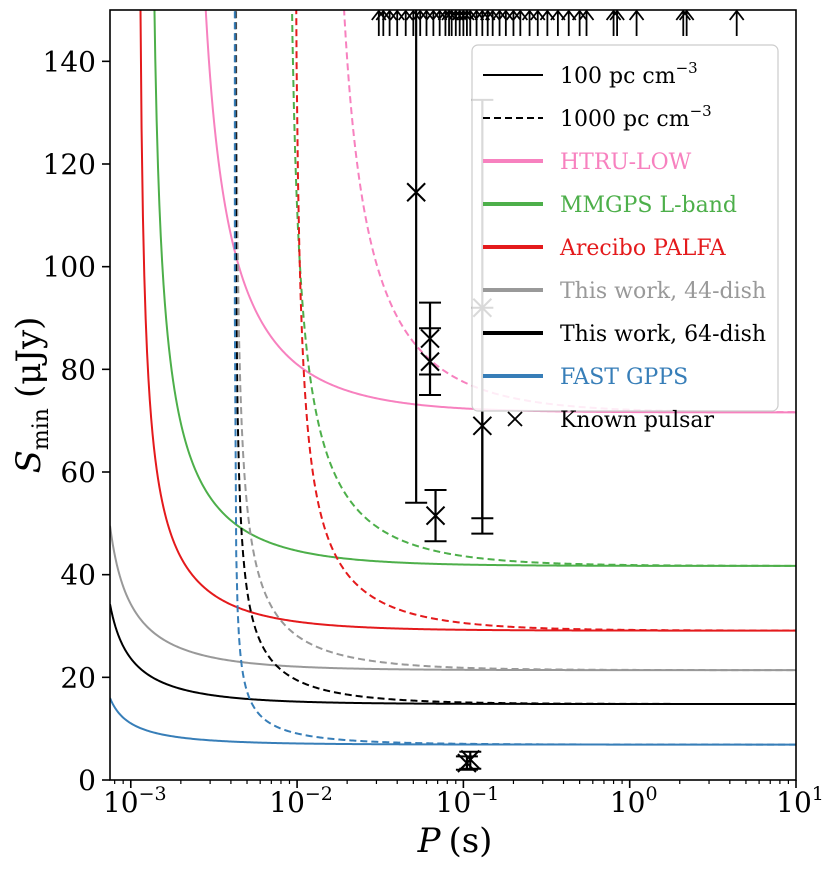 The width and height of the screenshot is (831, 870). What do you see at coordinates (637, 420) in the screenshot?
I see `legend-label: Known pulsar` at bounding box center [637, 420].